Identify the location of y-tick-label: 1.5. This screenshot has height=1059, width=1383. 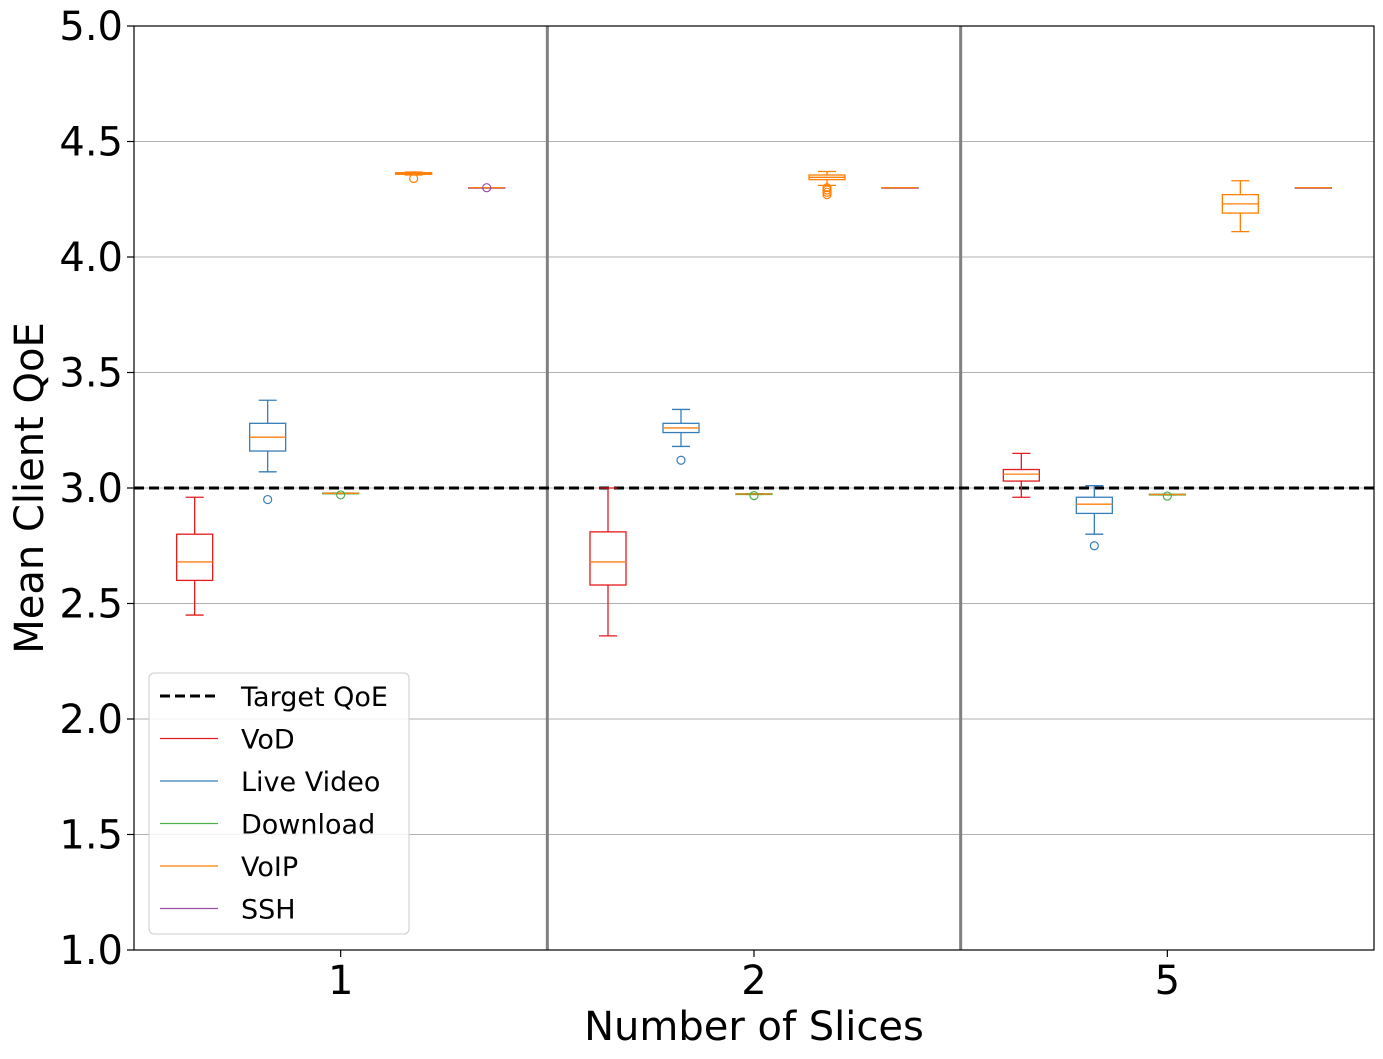
(91, 836).